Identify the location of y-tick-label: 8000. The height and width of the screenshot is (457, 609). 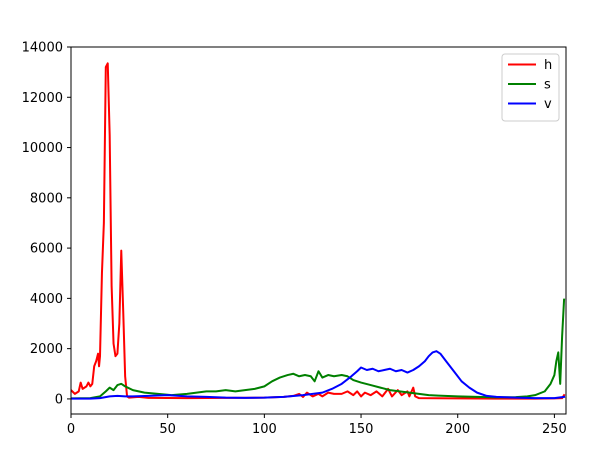
(46, 198).